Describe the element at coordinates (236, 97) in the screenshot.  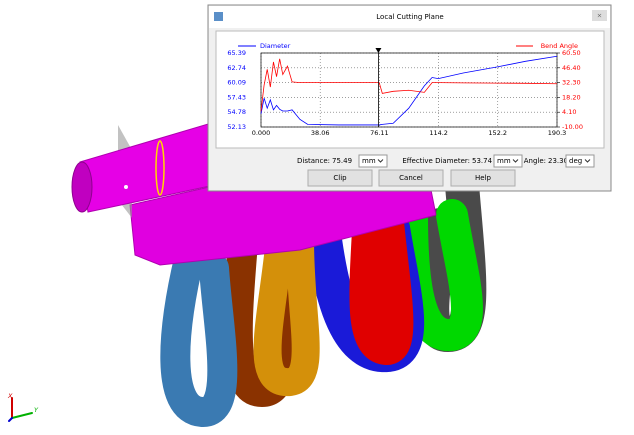
I see `y-tick-label: 57.43` at that location.